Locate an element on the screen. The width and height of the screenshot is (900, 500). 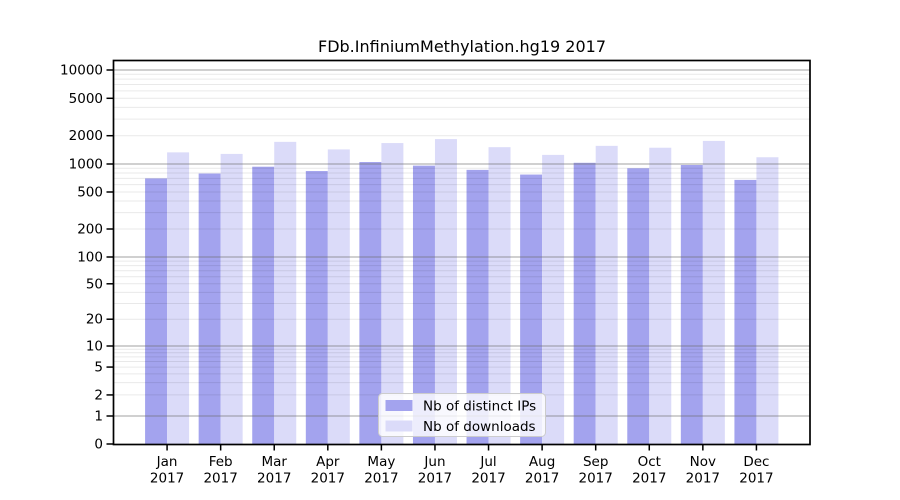
bar-distinct-ips-mar is located at coordinates (263, 305).